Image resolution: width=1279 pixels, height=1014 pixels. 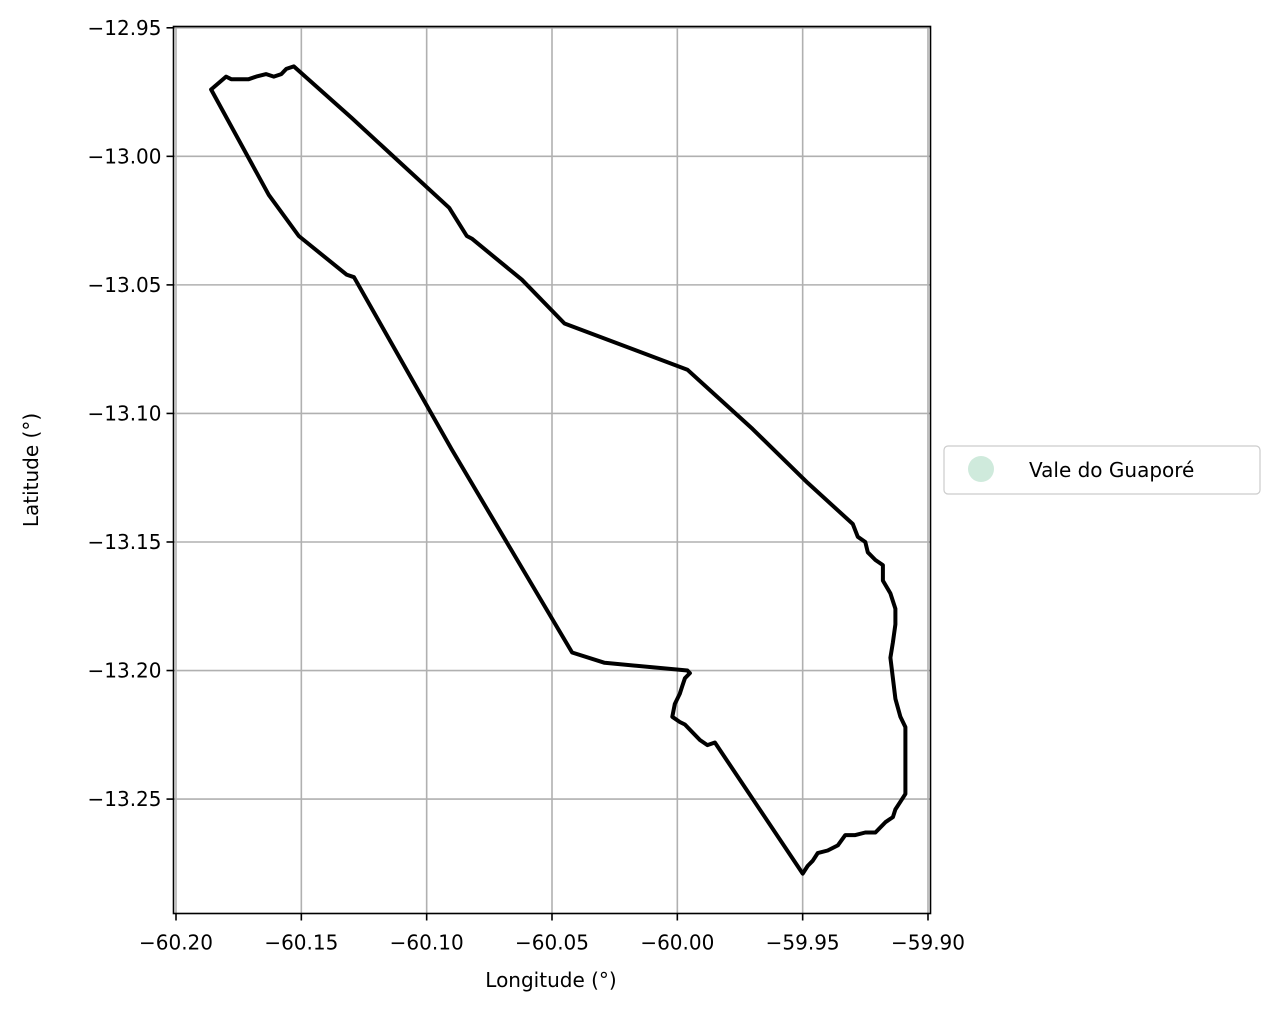 What do you see at coordinates (124, 28) in the screenshot?
I see `y-tick-label: −12.95` at bounding box center [124, 28].